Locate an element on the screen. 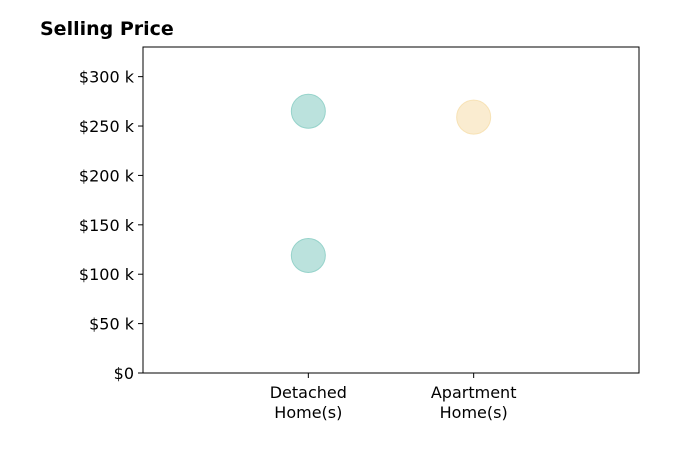  x-tick-label: Detached is located at coordinates (308, 392).